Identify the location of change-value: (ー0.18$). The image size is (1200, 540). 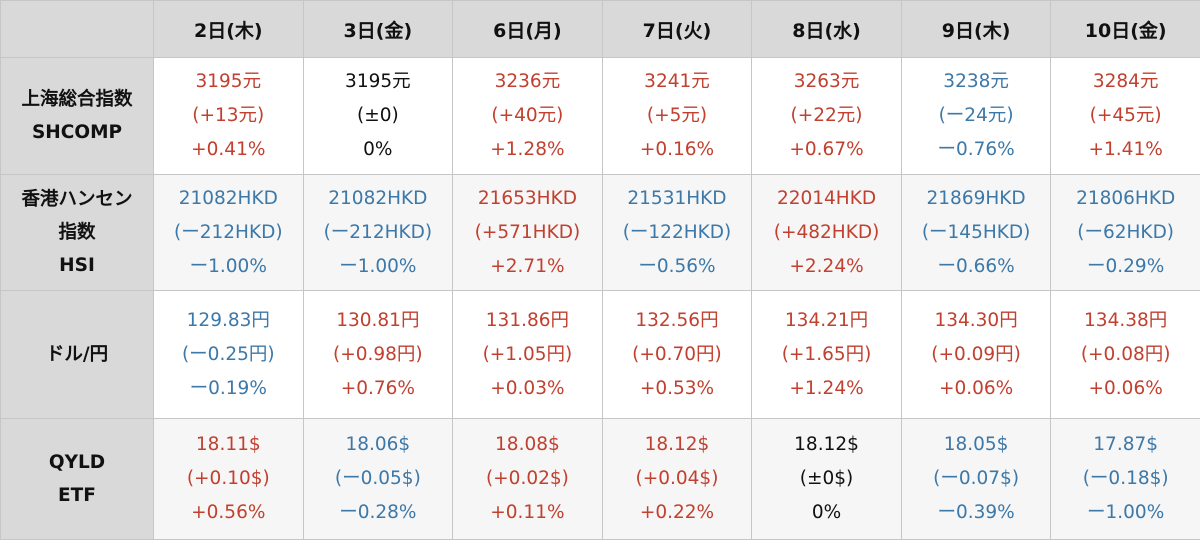
(1125, 479).